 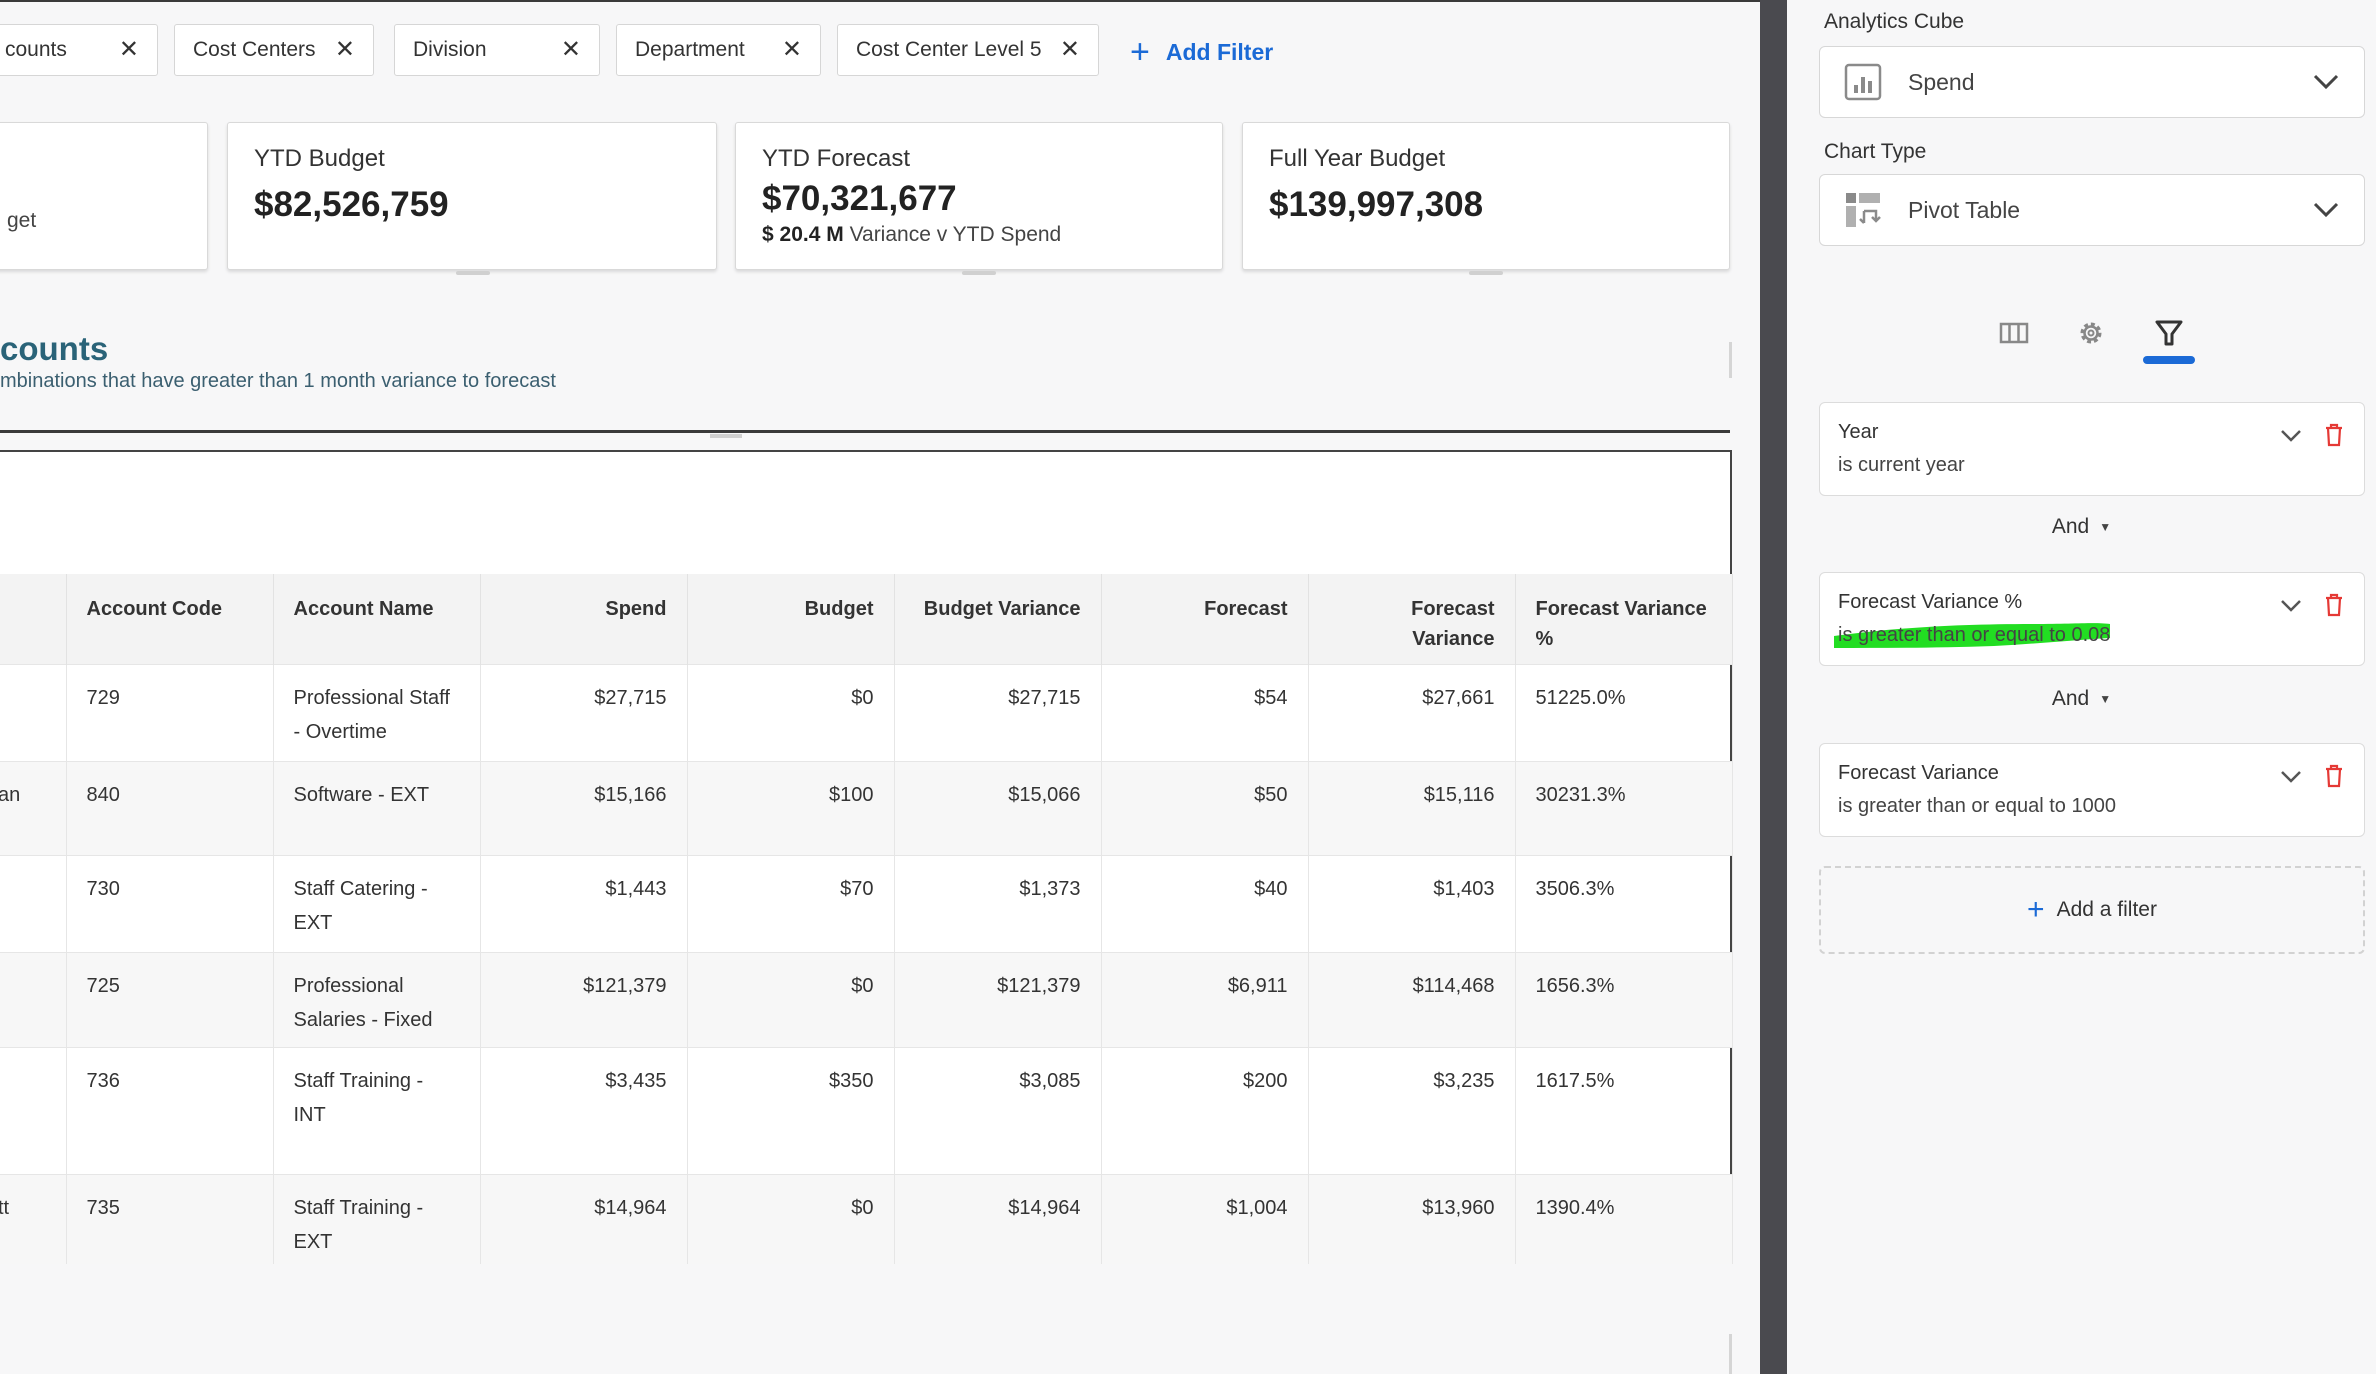 I want to click on column-header: Budget, so click(x=791, y=619).